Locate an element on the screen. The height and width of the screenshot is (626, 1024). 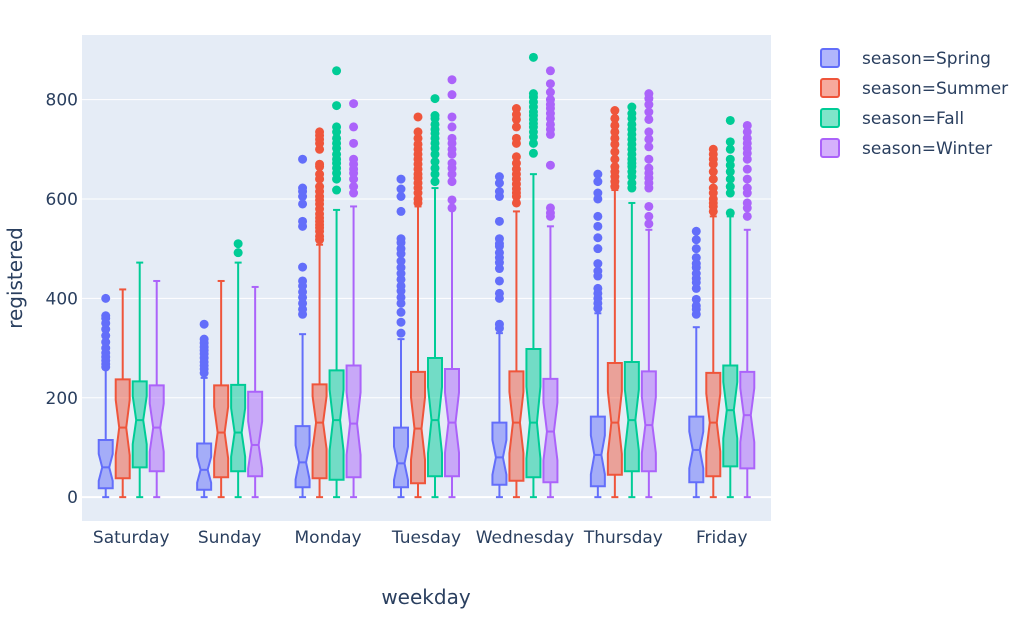
x-axis-title: weekday is located at coordinates (426, 597).